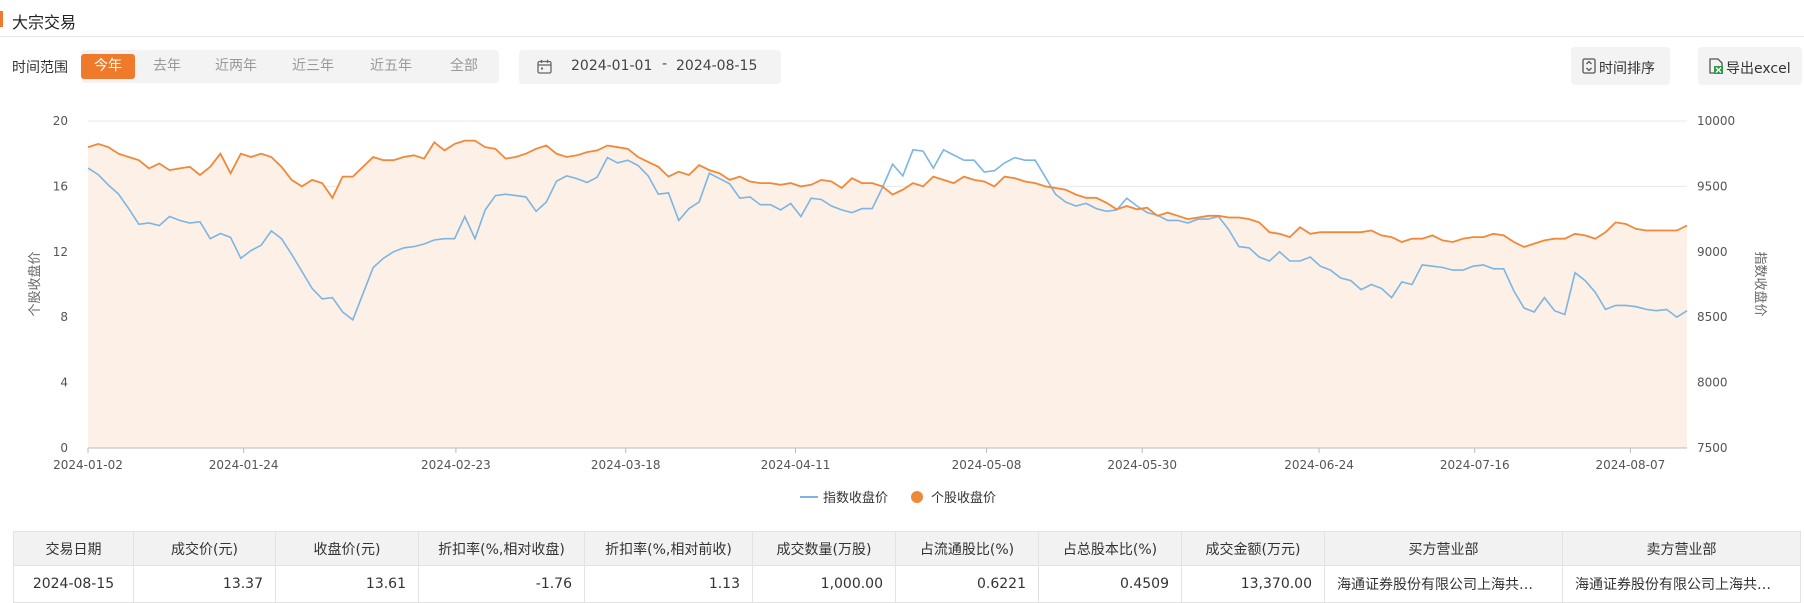  What do you see at coordinates (35, 283) in the screenshot?
I see `y-left-axis-title: 个股收盘价` at bounding box center [35, 283].